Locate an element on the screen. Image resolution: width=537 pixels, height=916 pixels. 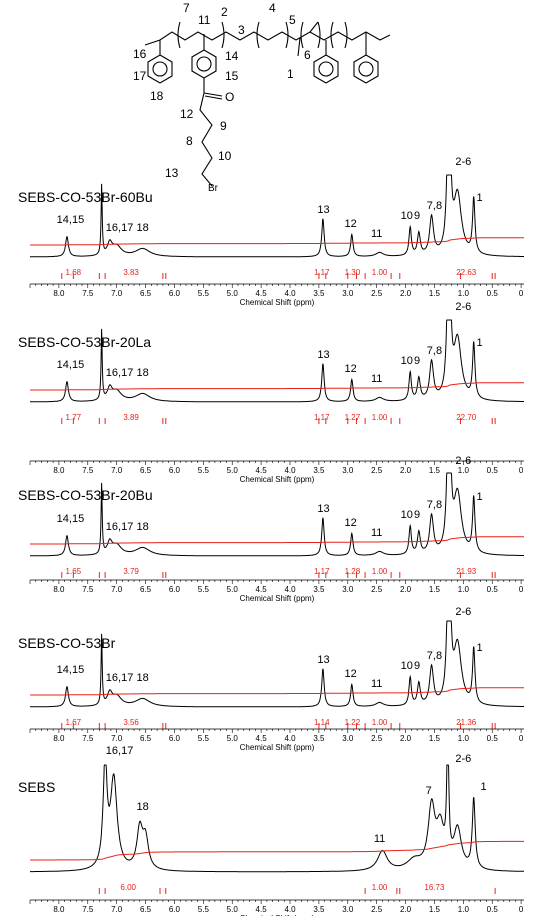
spectrum-line is located at coordinates (277, 818).